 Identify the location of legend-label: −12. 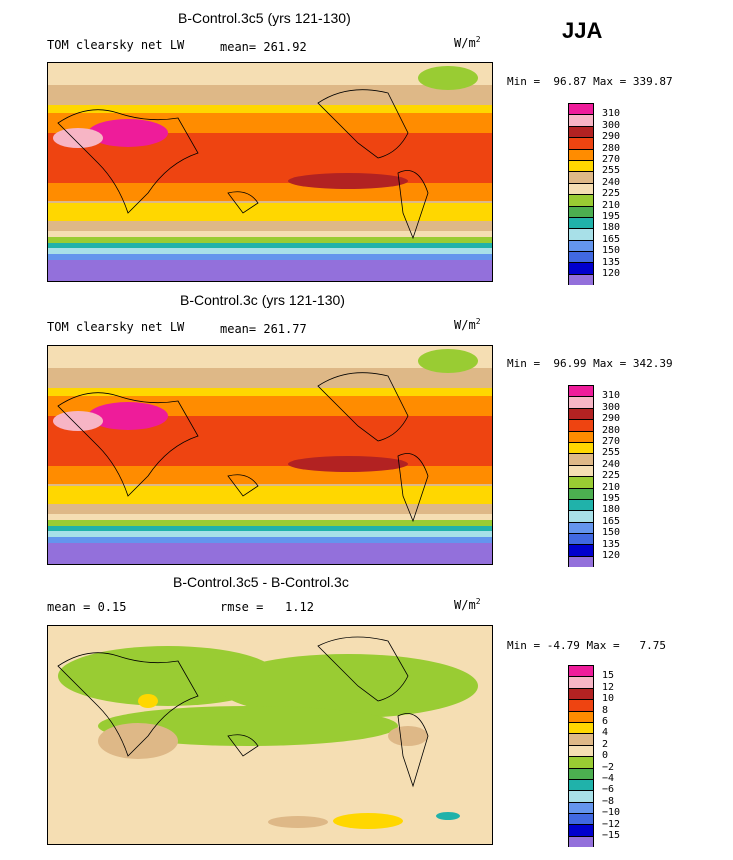
(611, 824).